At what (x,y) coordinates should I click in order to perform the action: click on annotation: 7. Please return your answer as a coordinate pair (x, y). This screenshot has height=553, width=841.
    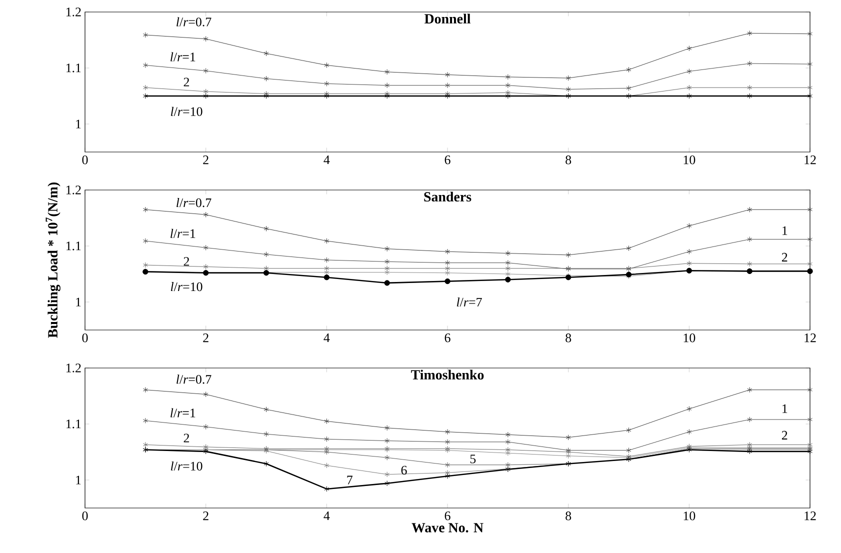
    Looking at the image, I should click on (350, 480).